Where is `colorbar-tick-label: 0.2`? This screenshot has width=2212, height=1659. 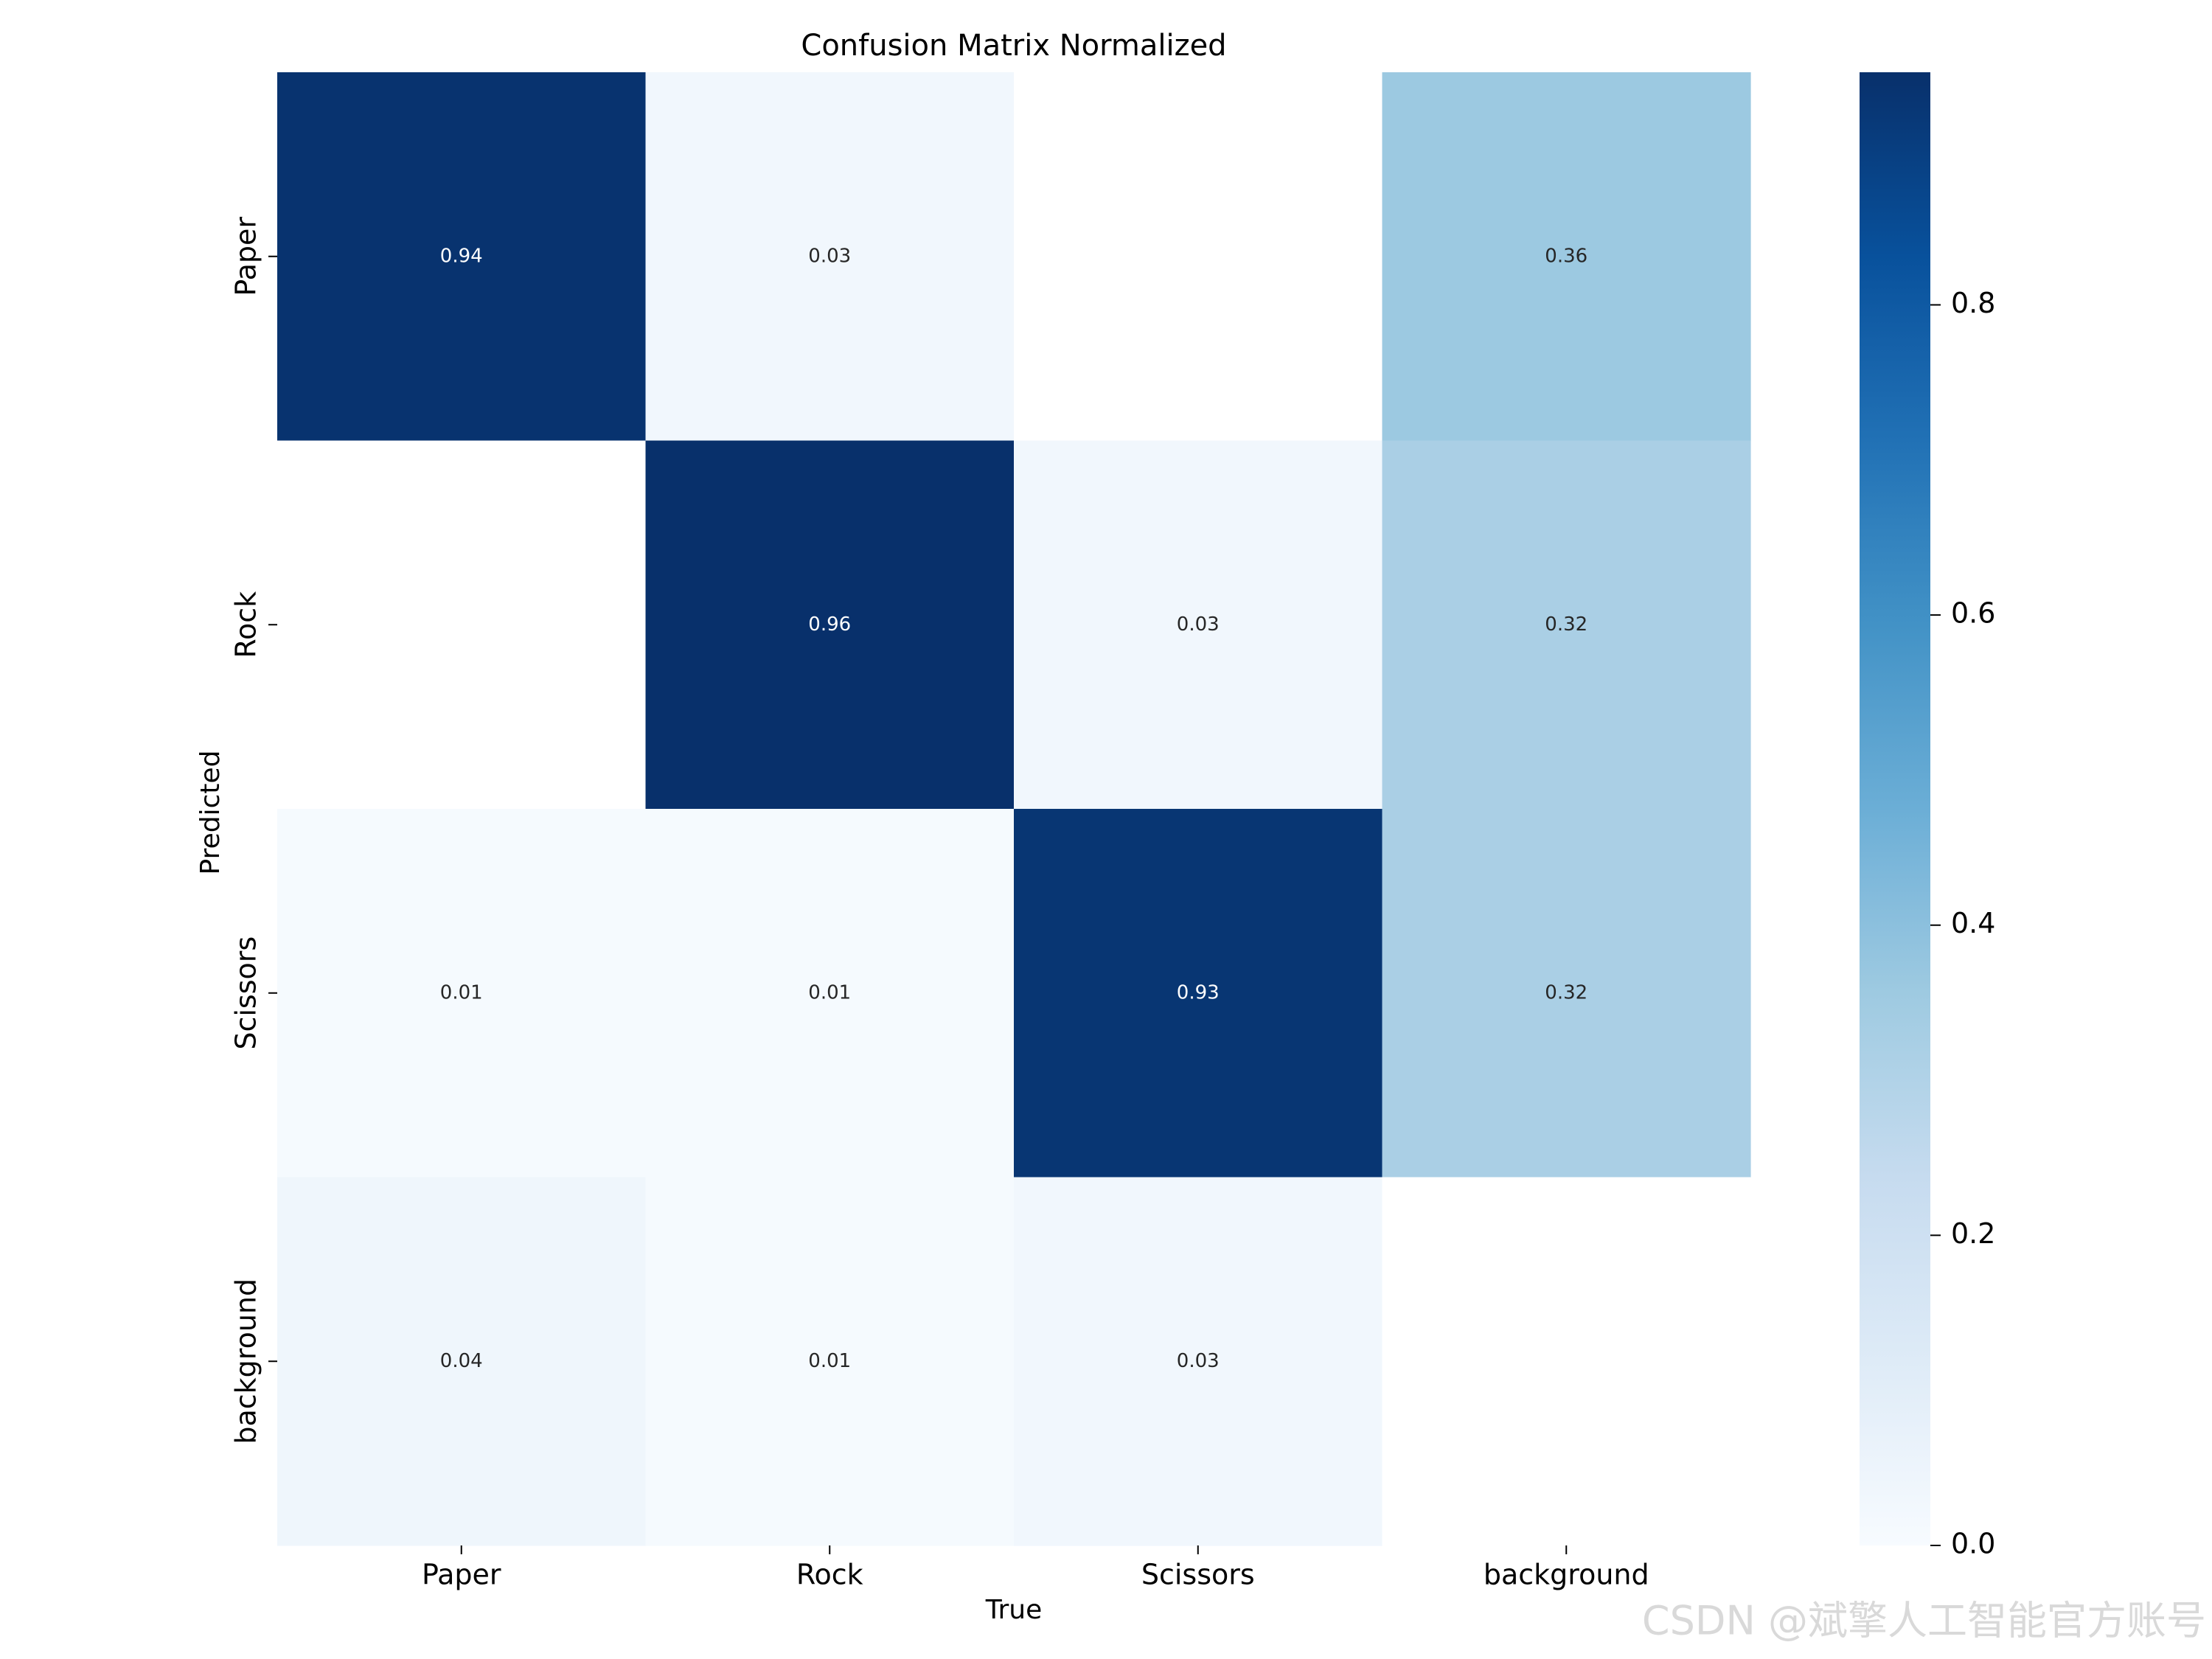 colorbar-tick-label: 0.2 is located at coordinates (1973, 1233).